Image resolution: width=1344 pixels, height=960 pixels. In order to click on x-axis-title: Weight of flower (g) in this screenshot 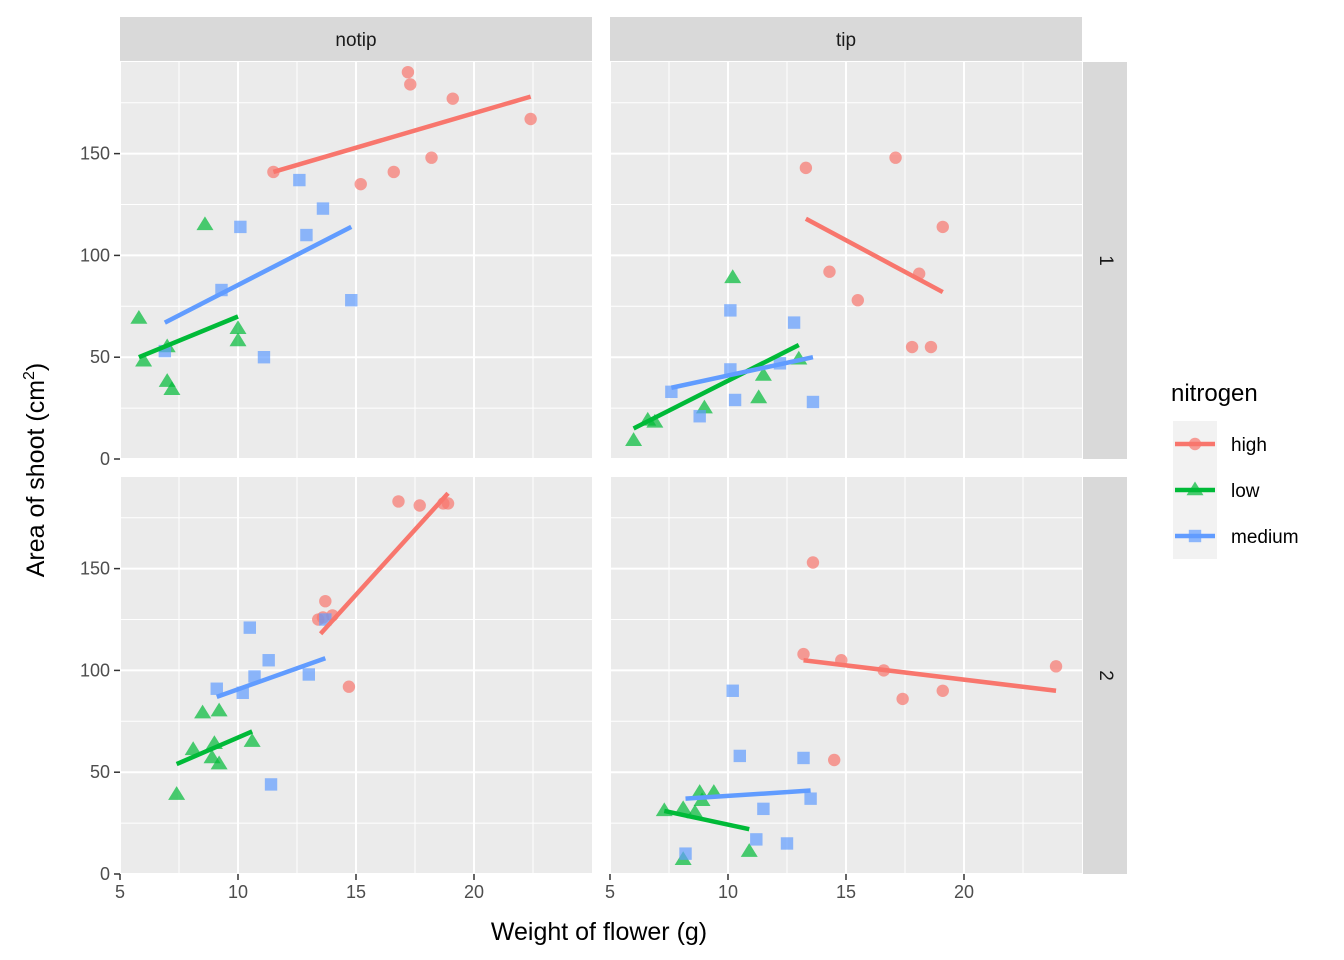, I will do `click(599, 932)`.